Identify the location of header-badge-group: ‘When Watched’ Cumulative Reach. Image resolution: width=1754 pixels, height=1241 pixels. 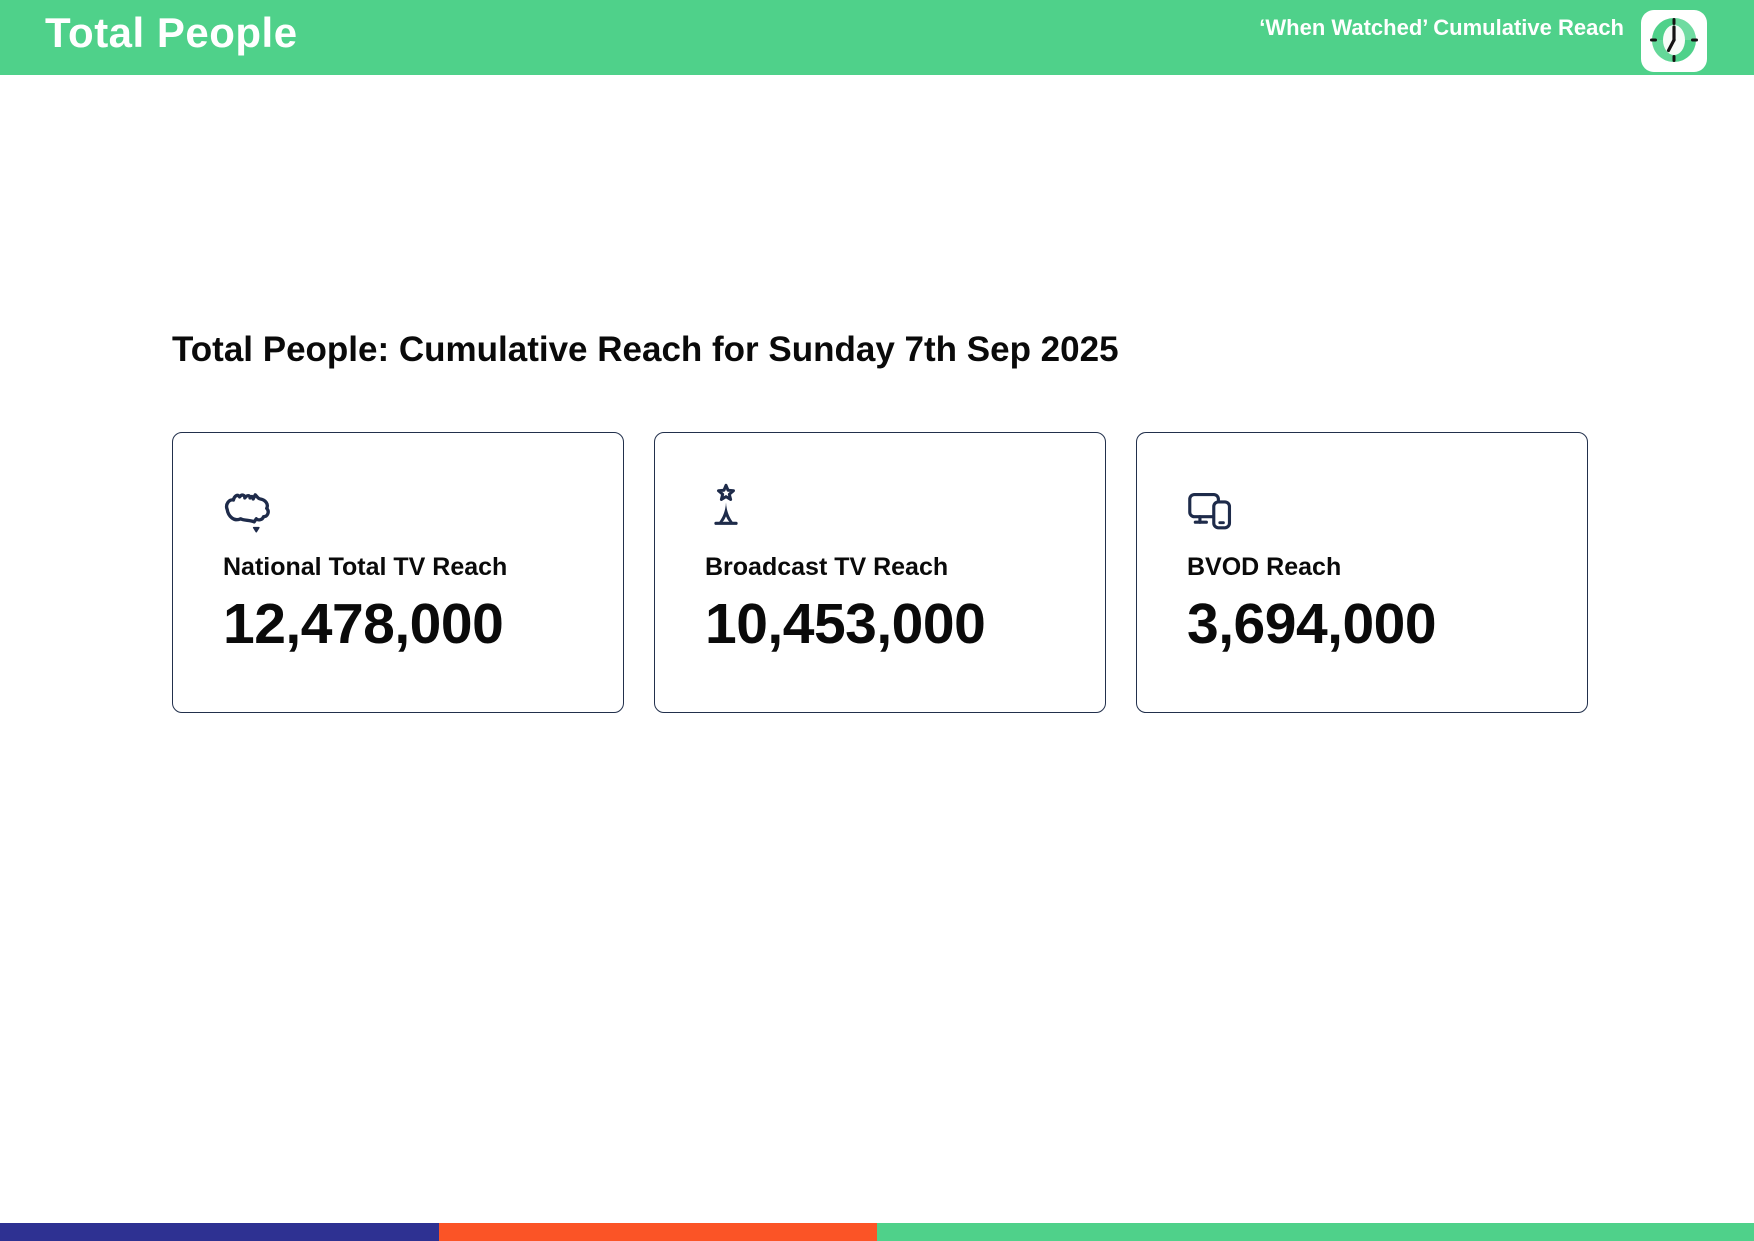
(1483, 41).